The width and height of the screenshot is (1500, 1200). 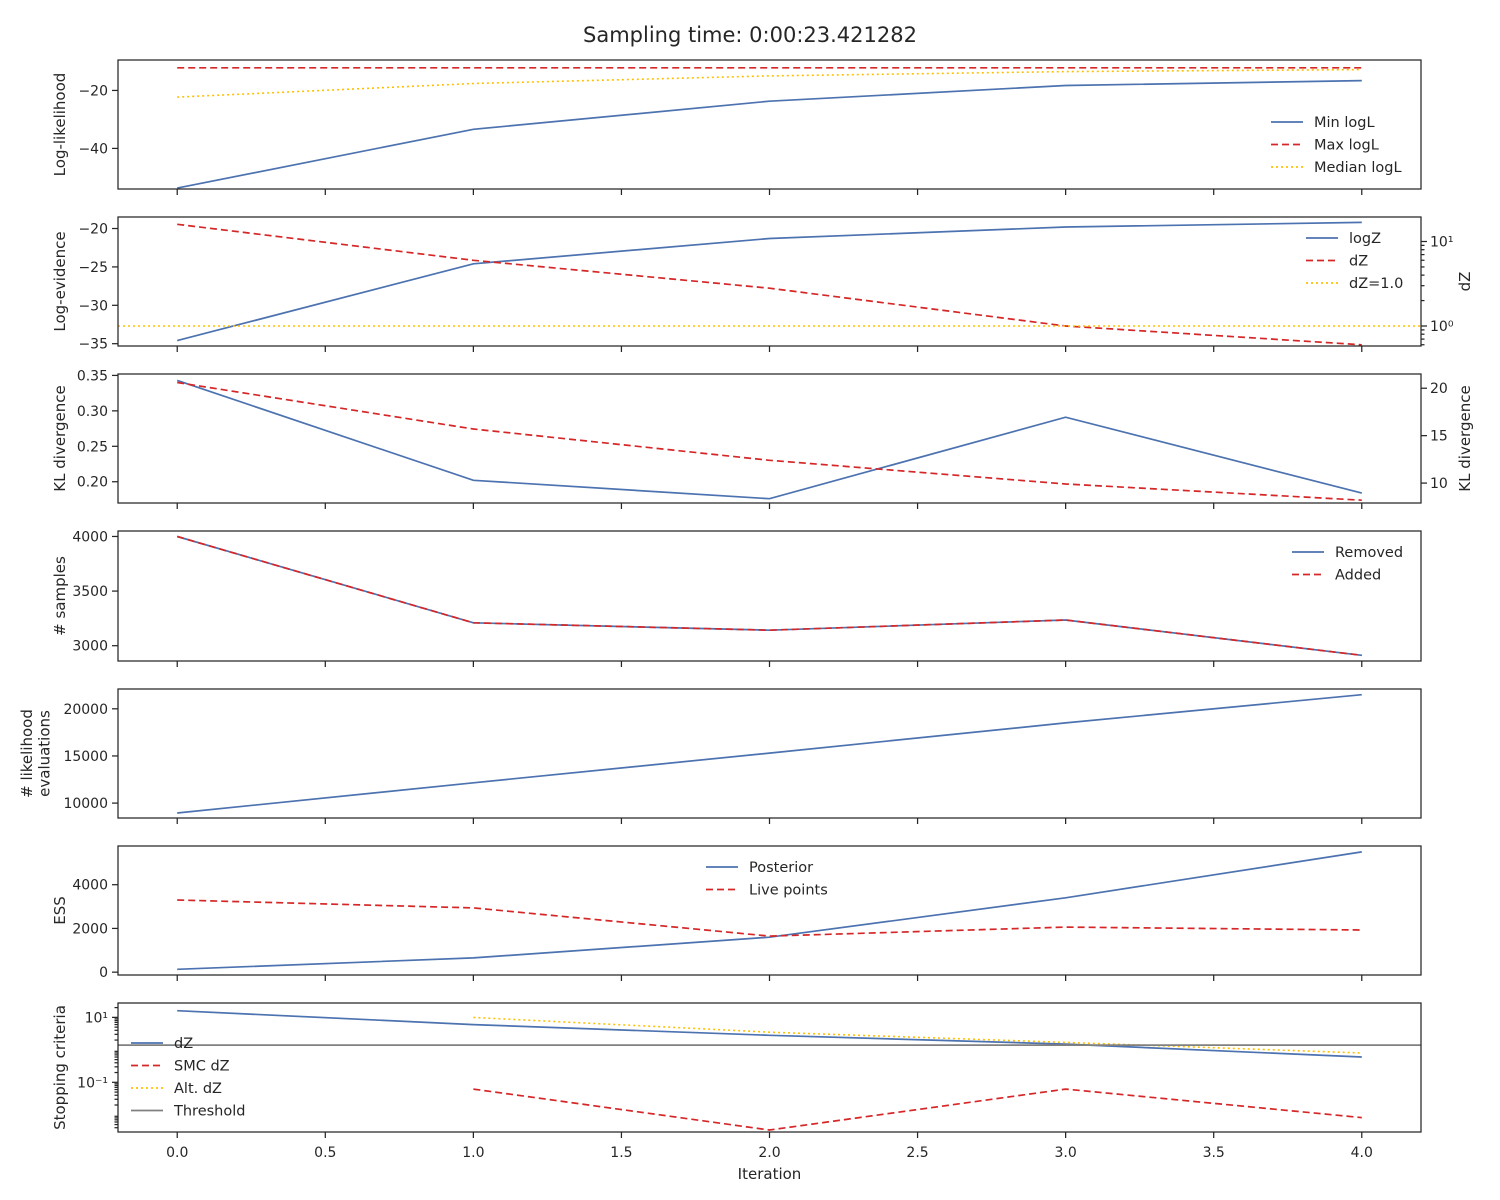 What do you see at coordinates (44, 753) in the screenshot?
I see `y-axis-label-line: evaluations` at bounding box center [44, 753].